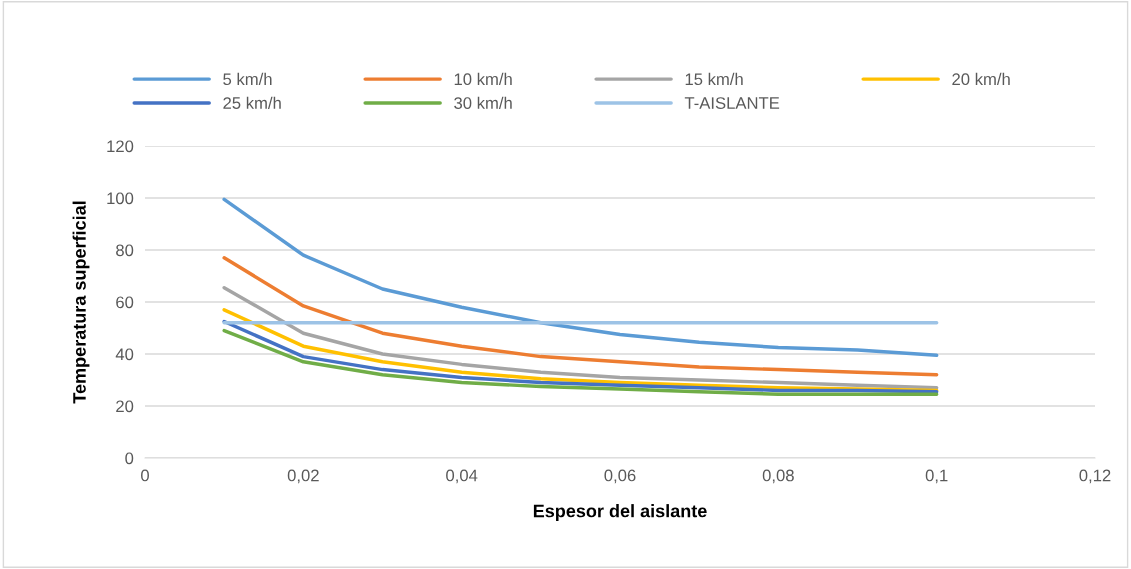 The width and height of the screenshot is (1131, 569). What do you see at coordinates (303, 476) in the screenshot?
I see `x-tick-label: 0,02` at bounding box center [303, 476].